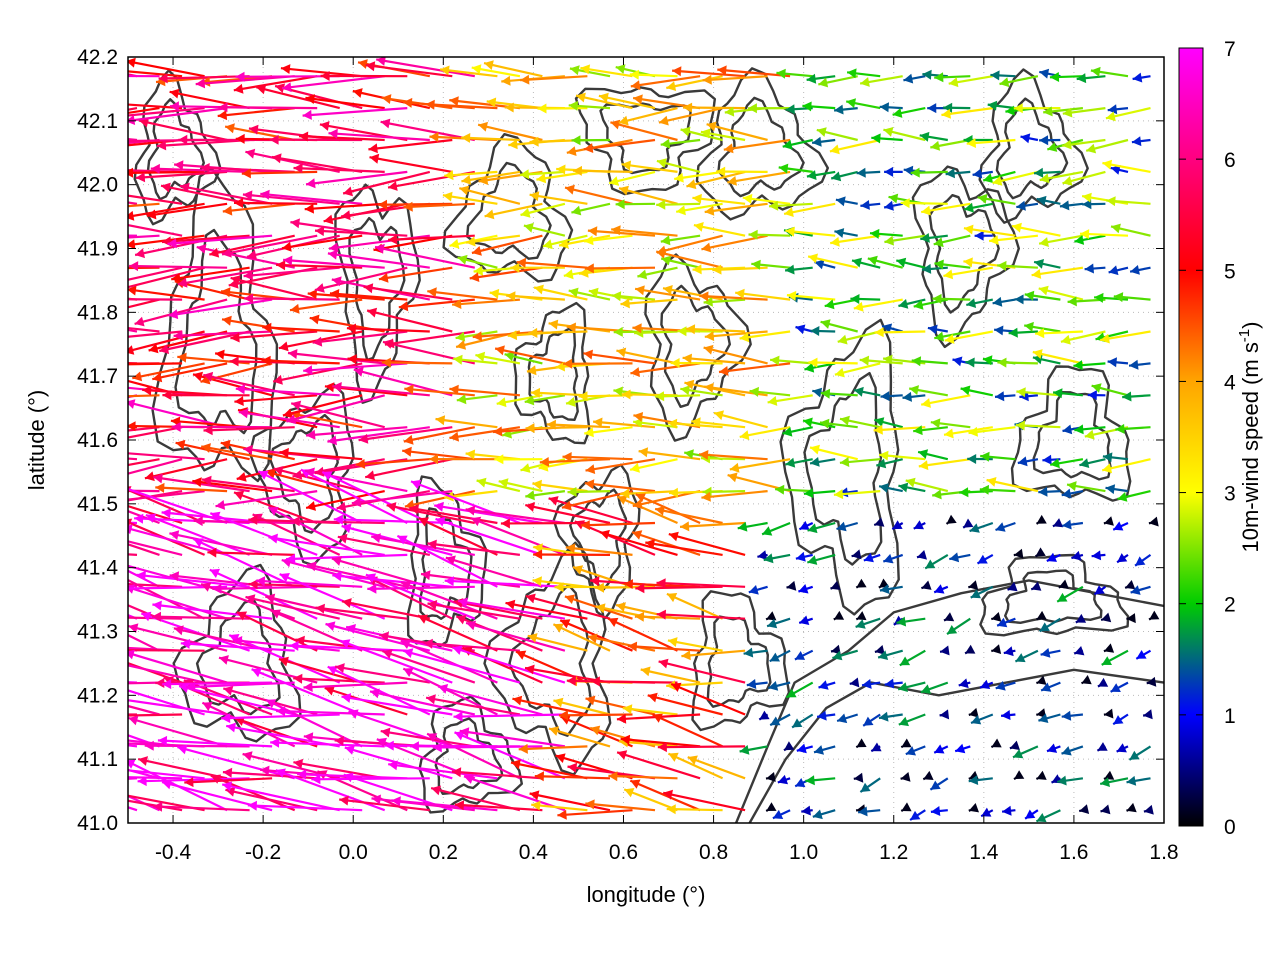 The width and height of the screenshot is (1280, 960). I want to click on contour-line, so click(470, 754).